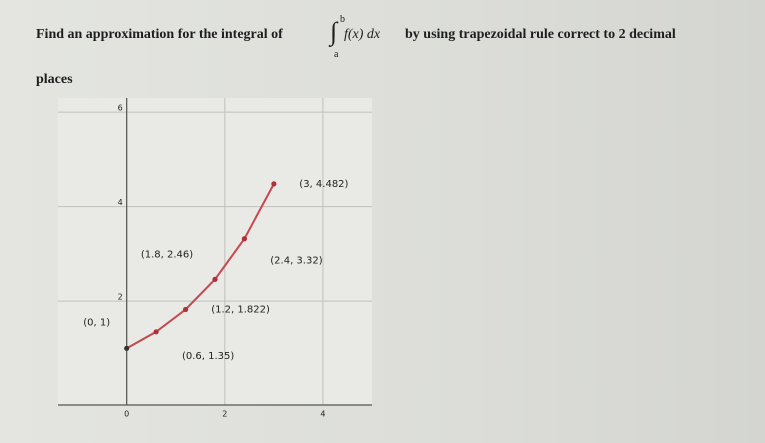 This screenshot has width=765, height=443. What do you see at coordinates (334, 31) in the screenshot?
I see `integral-sign: ∫` at bounding box center [334, 31].